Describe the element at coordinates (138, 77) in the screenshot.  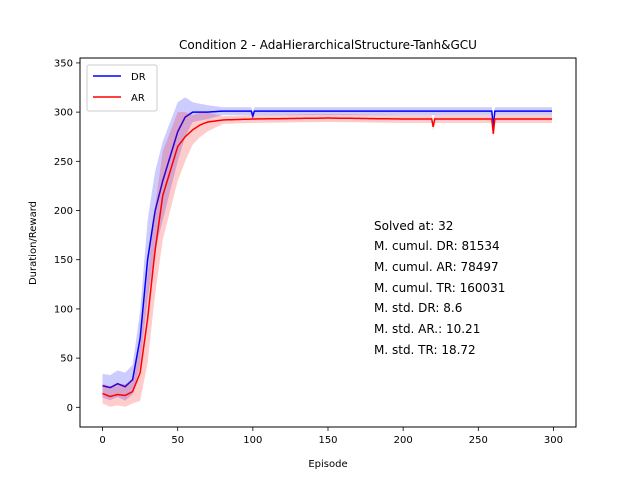
I see `legend-label-dr: DR` at that location.